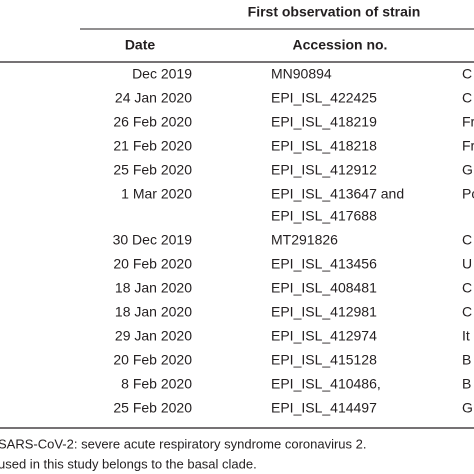 This screenshot has width=474, height=474. Describe the element at coordinates (324, 216) in the screenshot. I see `accession-cell: EPI_ISL_417688` at that location.